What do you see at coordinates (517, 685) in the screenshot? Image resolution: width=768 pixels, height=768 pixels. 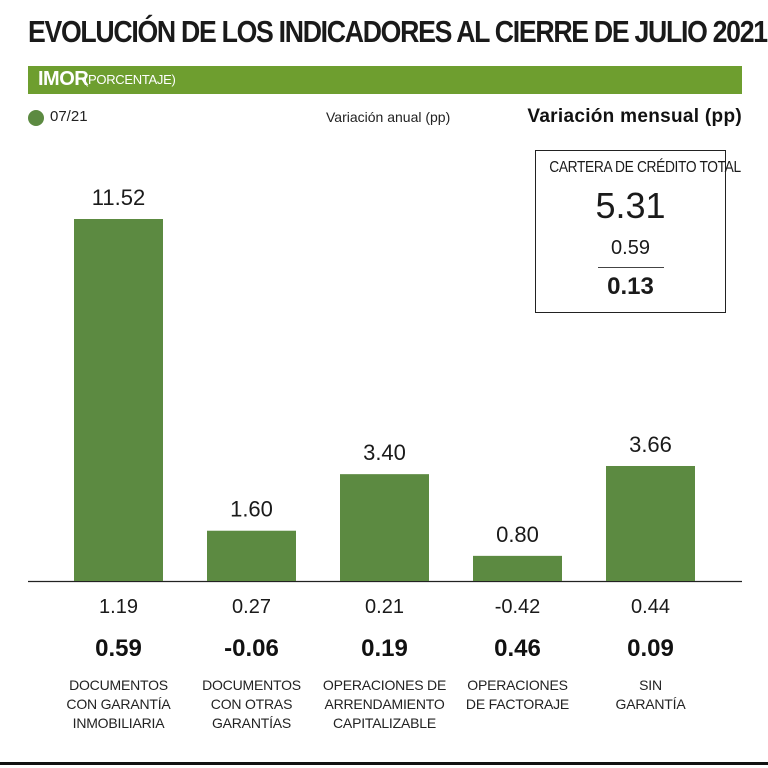 I see `category-label: OPERACIONES` at bounding box center [517, 685].